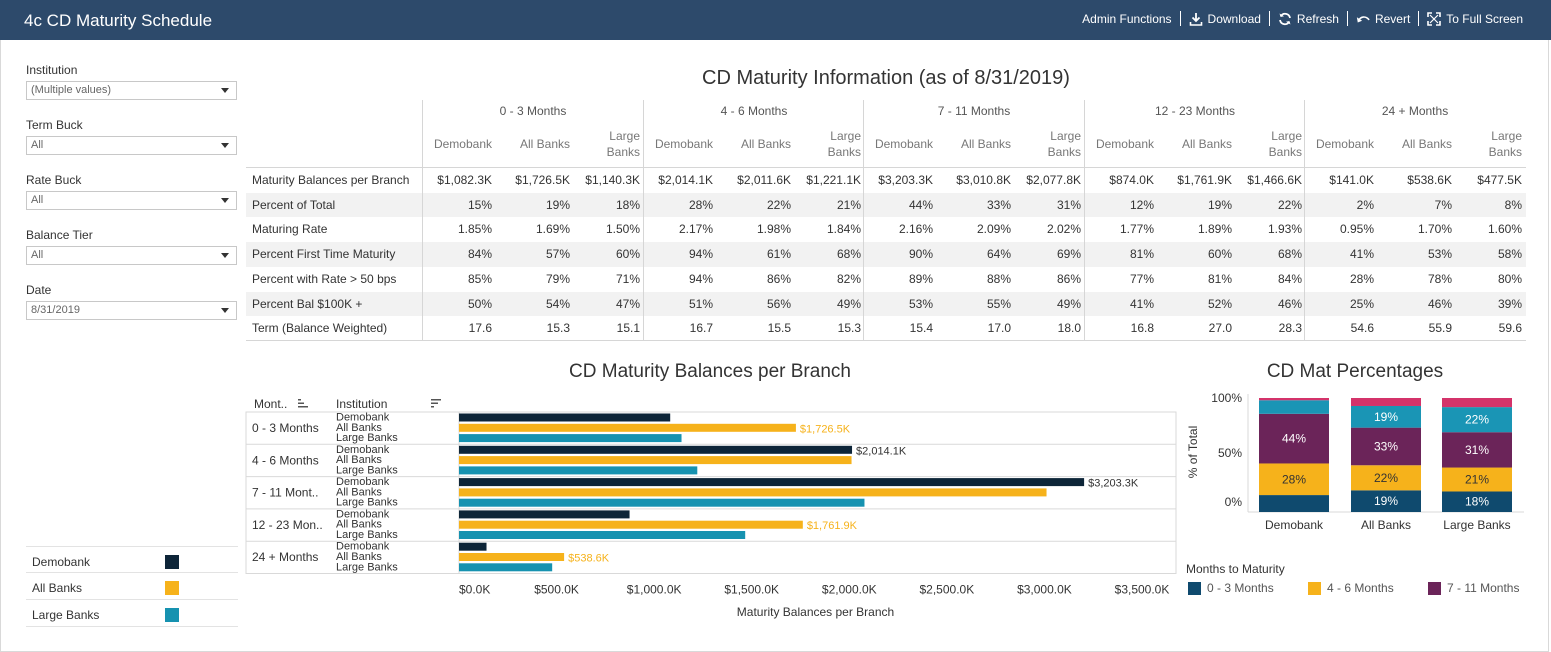  Describe the element at coordinates (833, 180) in the screenshot. I see `table-cell: $1,221.1K` at that location.